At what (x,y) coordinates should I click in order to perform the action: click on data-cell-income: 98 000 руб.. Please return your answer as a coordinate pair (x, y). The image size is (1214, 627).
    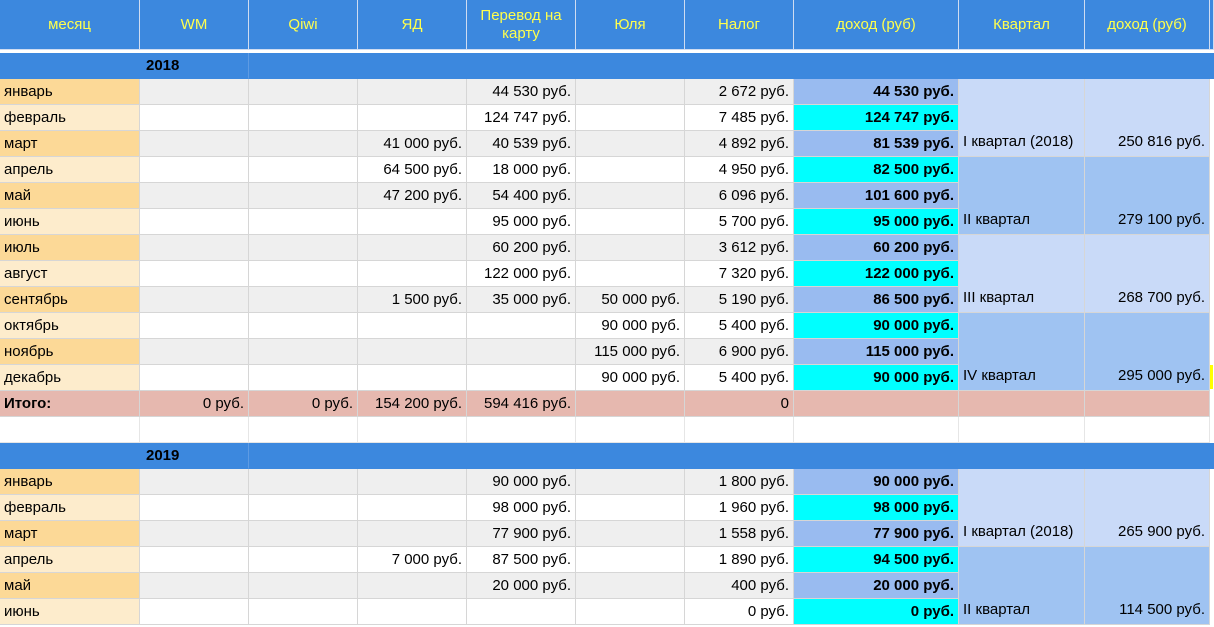
    Looking at the image, I should click on (876, 508).